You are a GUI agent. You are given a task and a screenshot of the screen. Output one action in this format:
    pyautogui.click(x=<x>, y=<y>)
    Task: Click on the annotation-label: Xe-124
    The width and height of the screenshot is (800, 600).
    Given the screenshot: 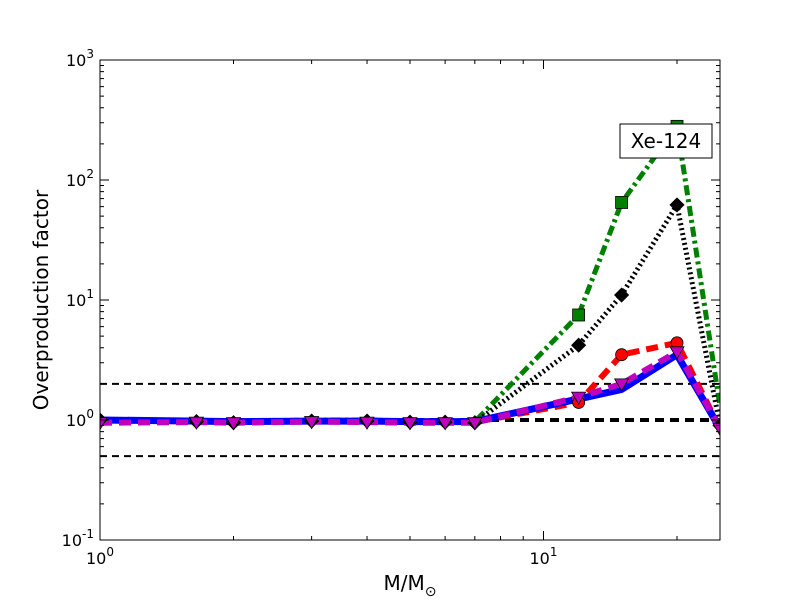 What is the action you would take?
    pyautogui.click(x=666, y=141)
    